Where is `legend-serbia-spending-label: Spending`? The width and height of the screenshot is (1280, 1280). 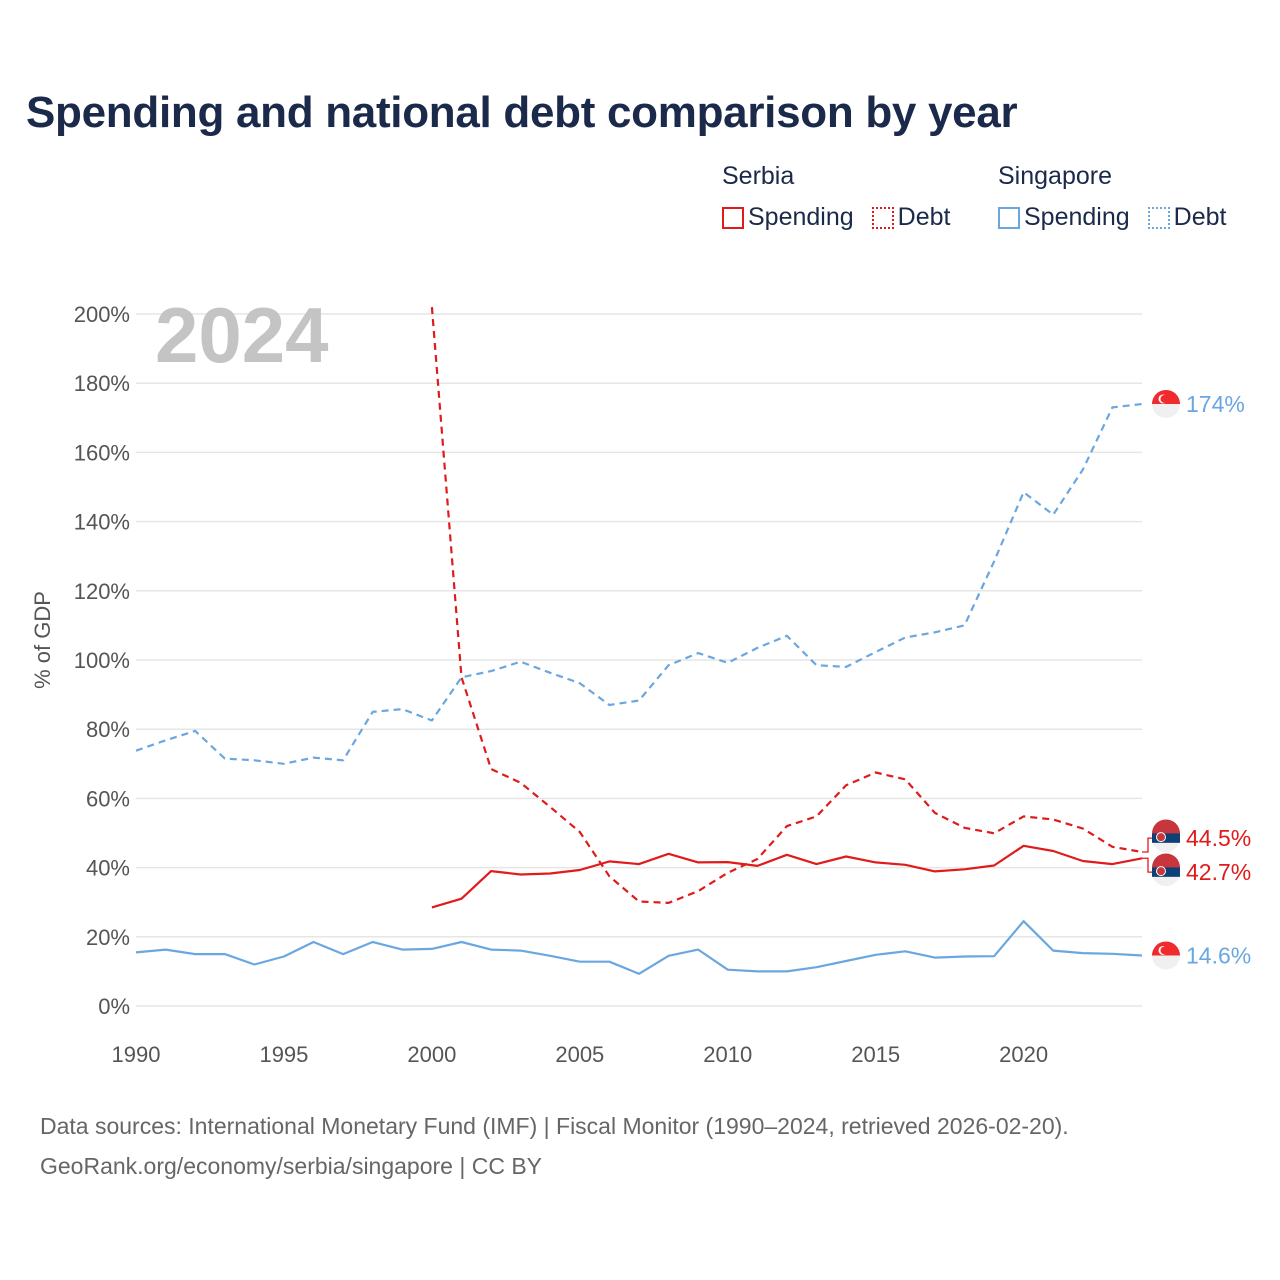
legend-serbia-spending-label: Spending is located at coordinates (801, 217).